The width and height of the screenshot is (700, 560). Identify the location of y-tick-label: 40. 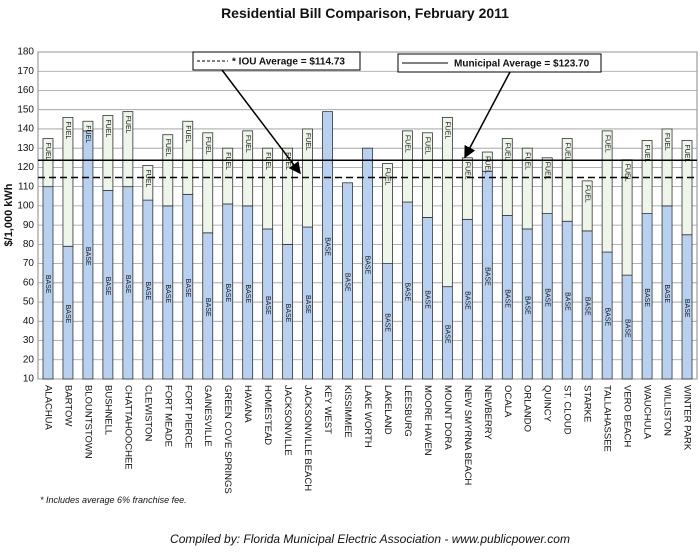
(29, 321).